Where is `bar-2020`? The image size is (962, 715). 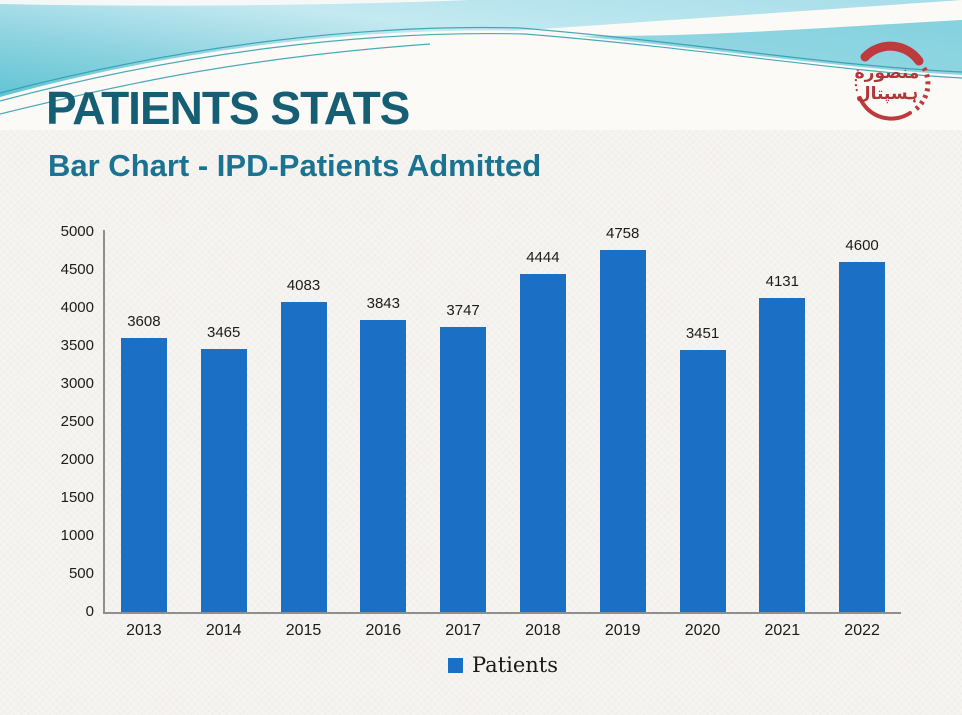
bar-2020 is located at coordinates (702, 481).